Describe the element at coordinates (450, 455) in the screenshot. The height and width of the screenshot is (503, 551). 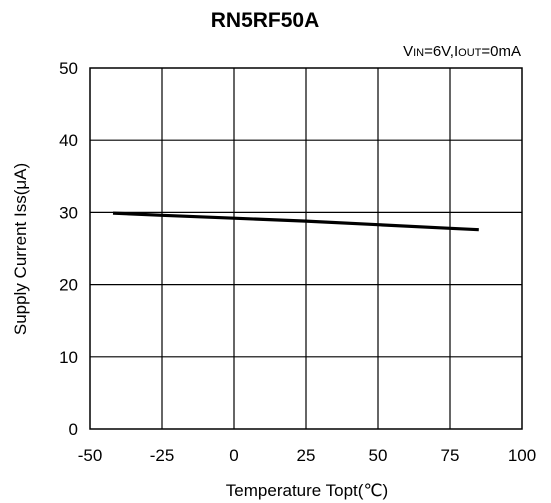
I see `x-tick-label: 75` at that location.